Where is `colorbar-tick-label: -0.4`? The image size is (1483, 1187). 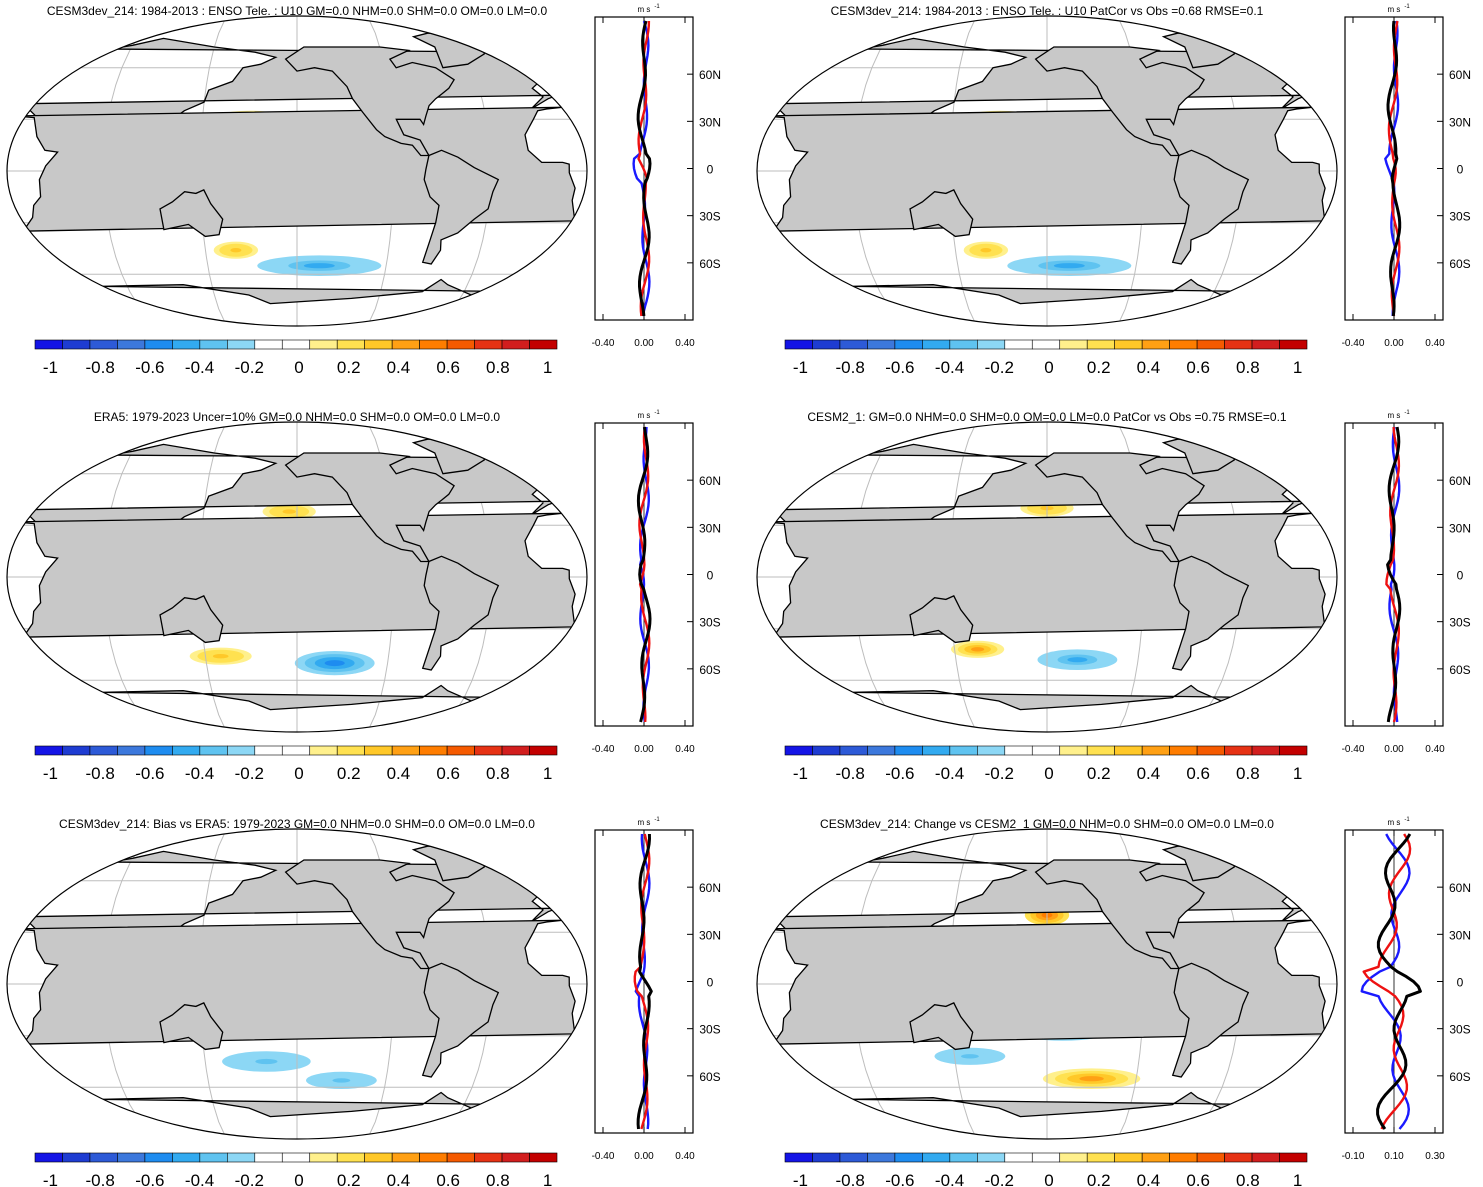 colorbar-tick-label: -0.4 is located at coordinates (949, 367).